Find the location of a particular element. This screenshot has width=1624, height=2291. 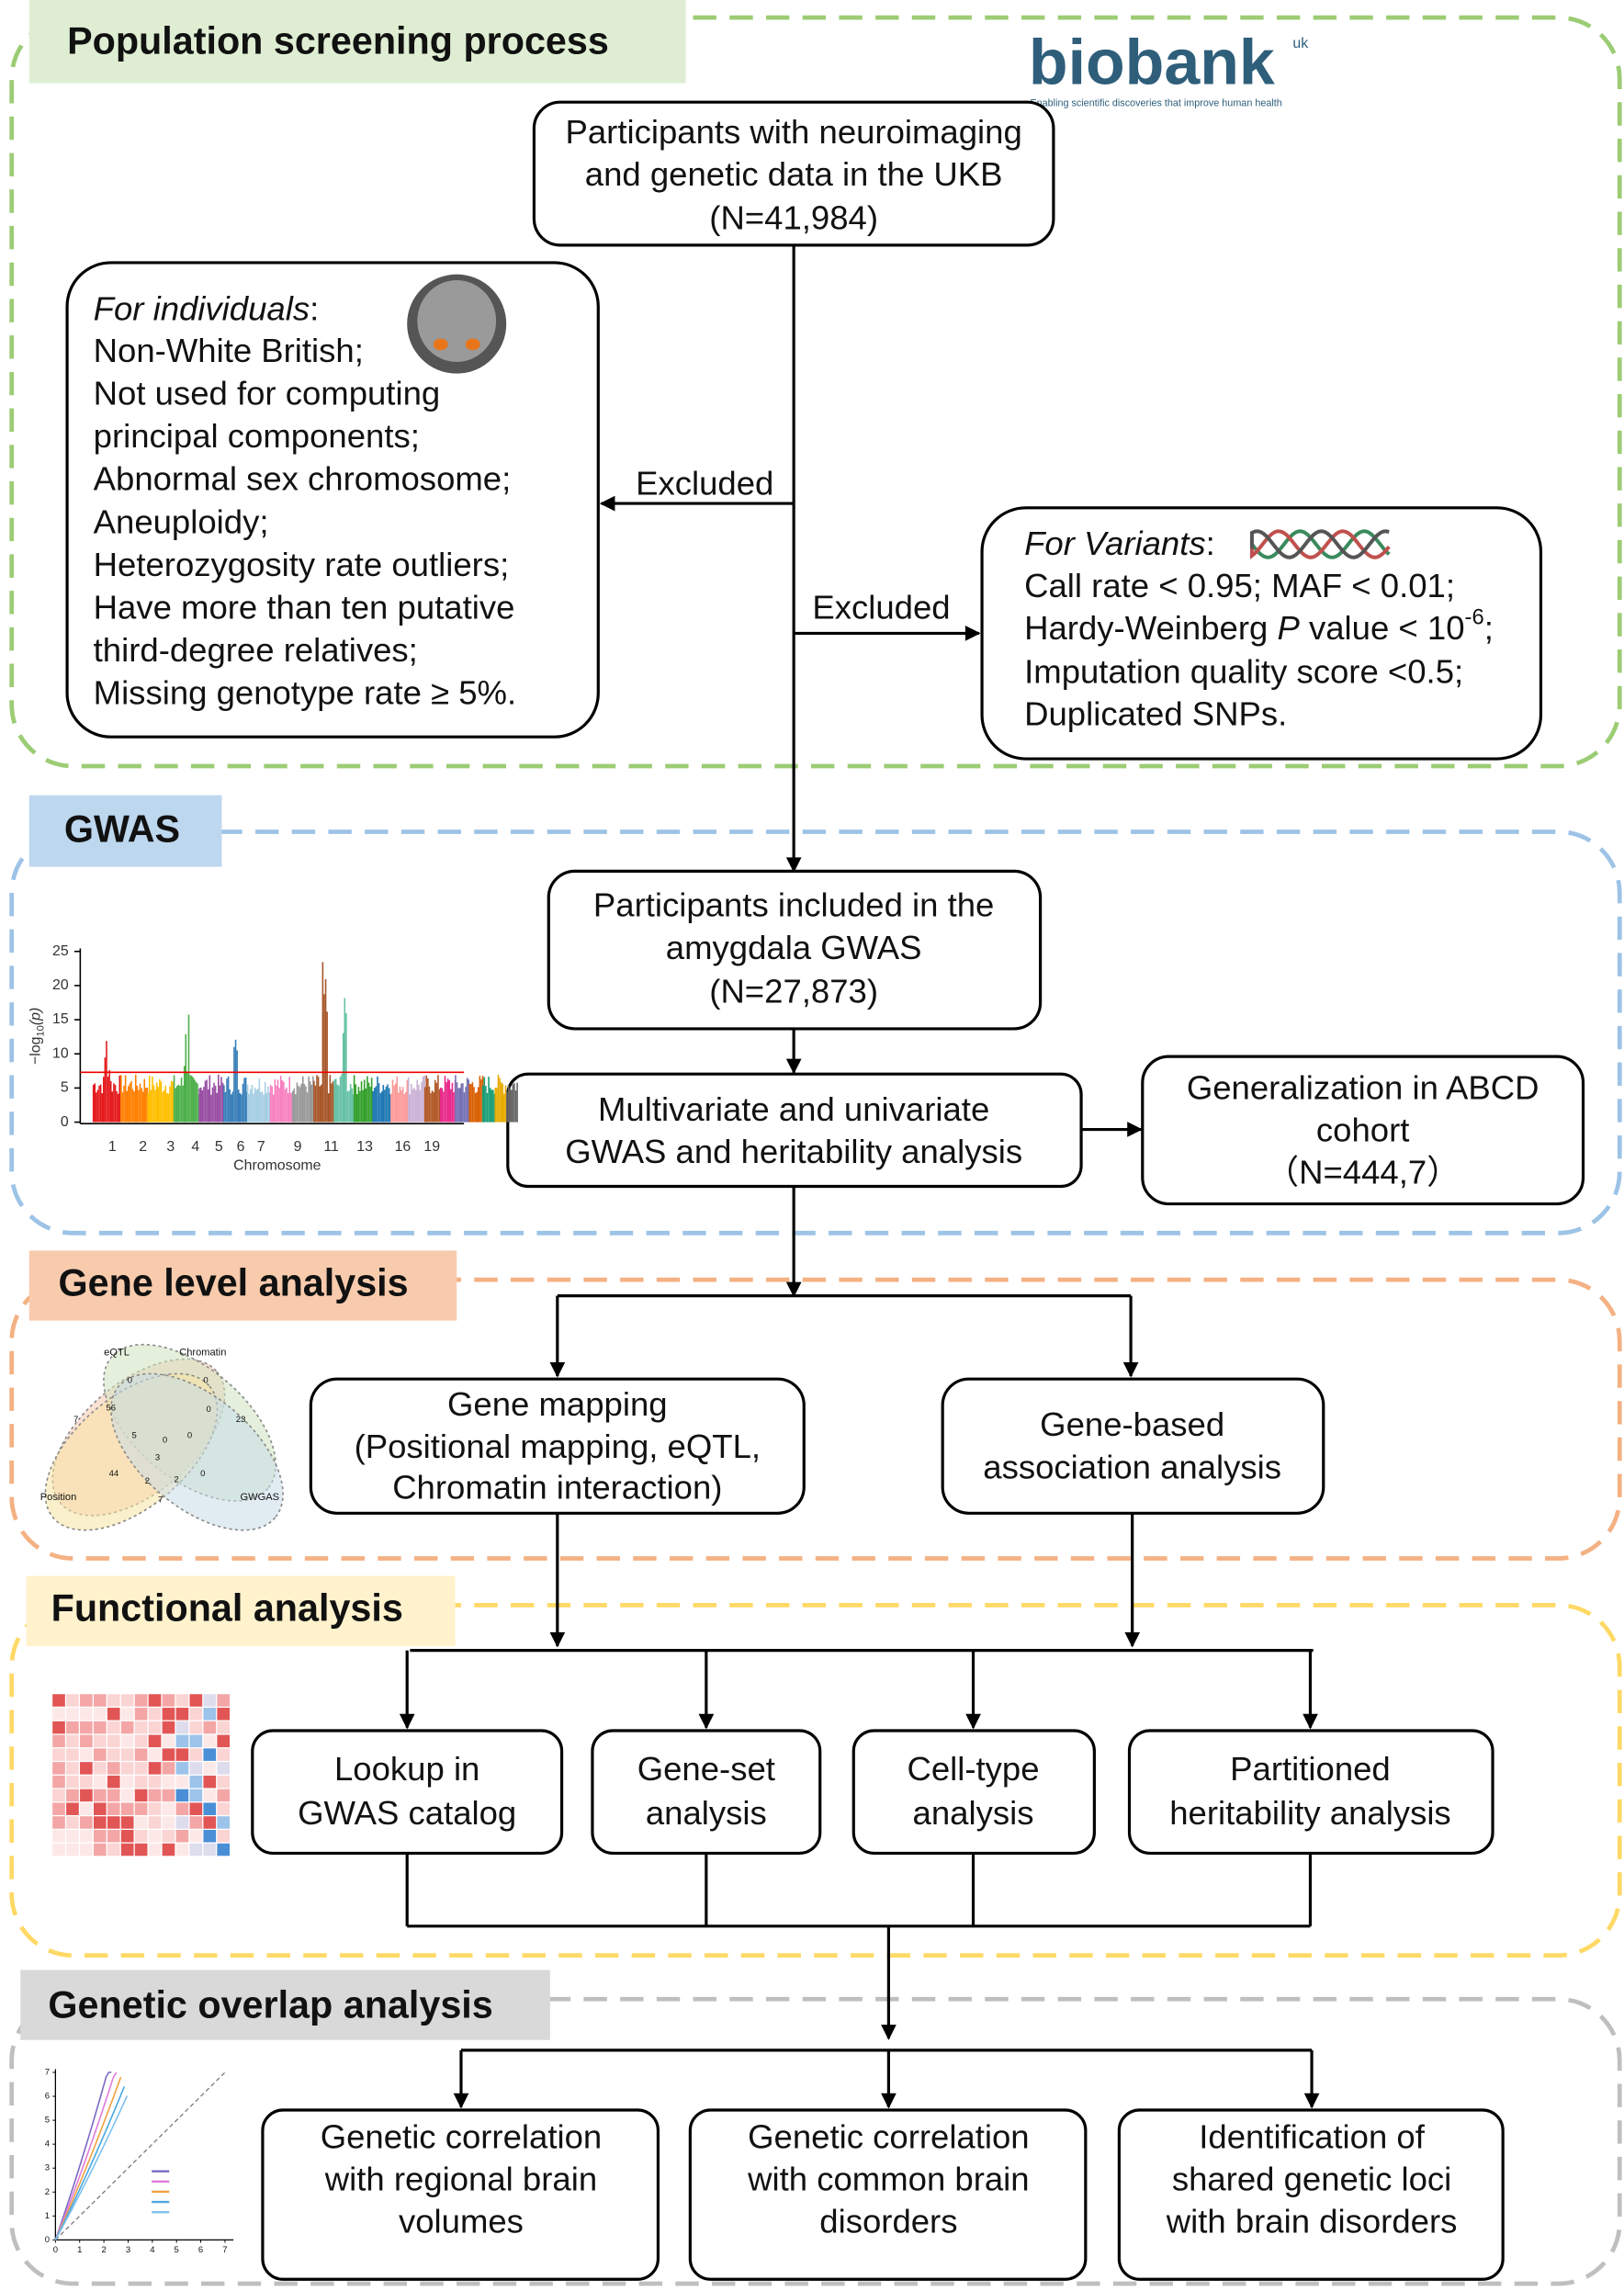

y-tick-label: 6 is located at coordinates (47, 2097).